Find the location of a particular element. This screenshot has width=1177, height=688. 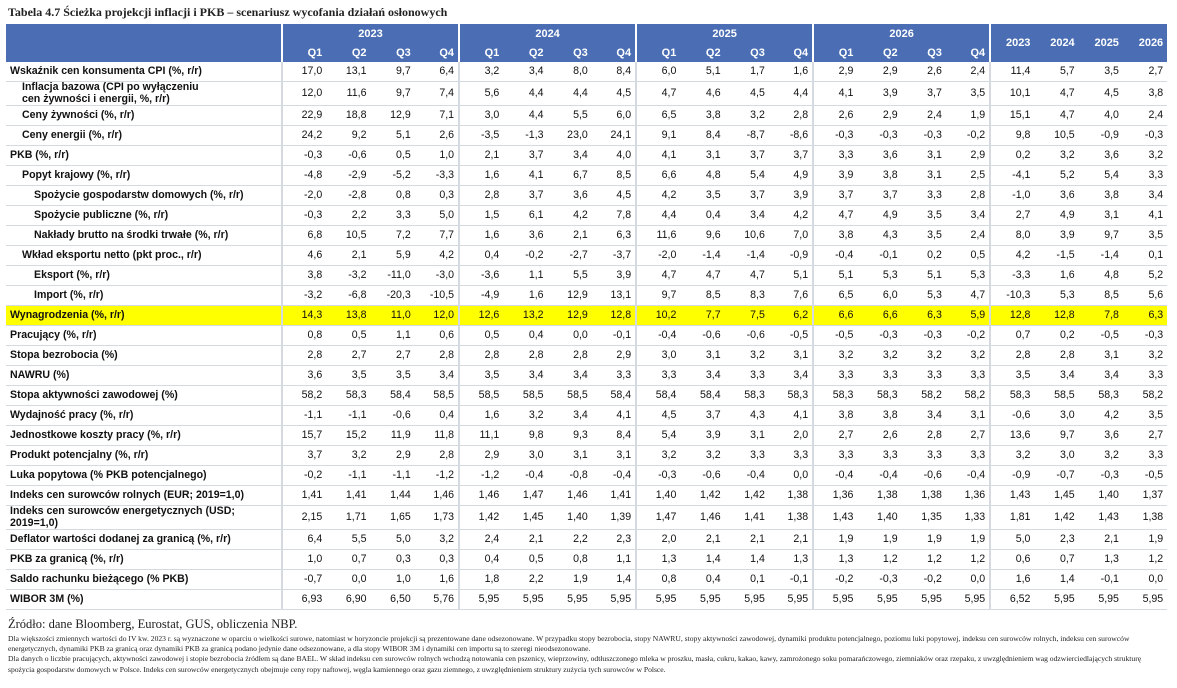

cell-value: 1,39 is located at coordinates (614, 517).